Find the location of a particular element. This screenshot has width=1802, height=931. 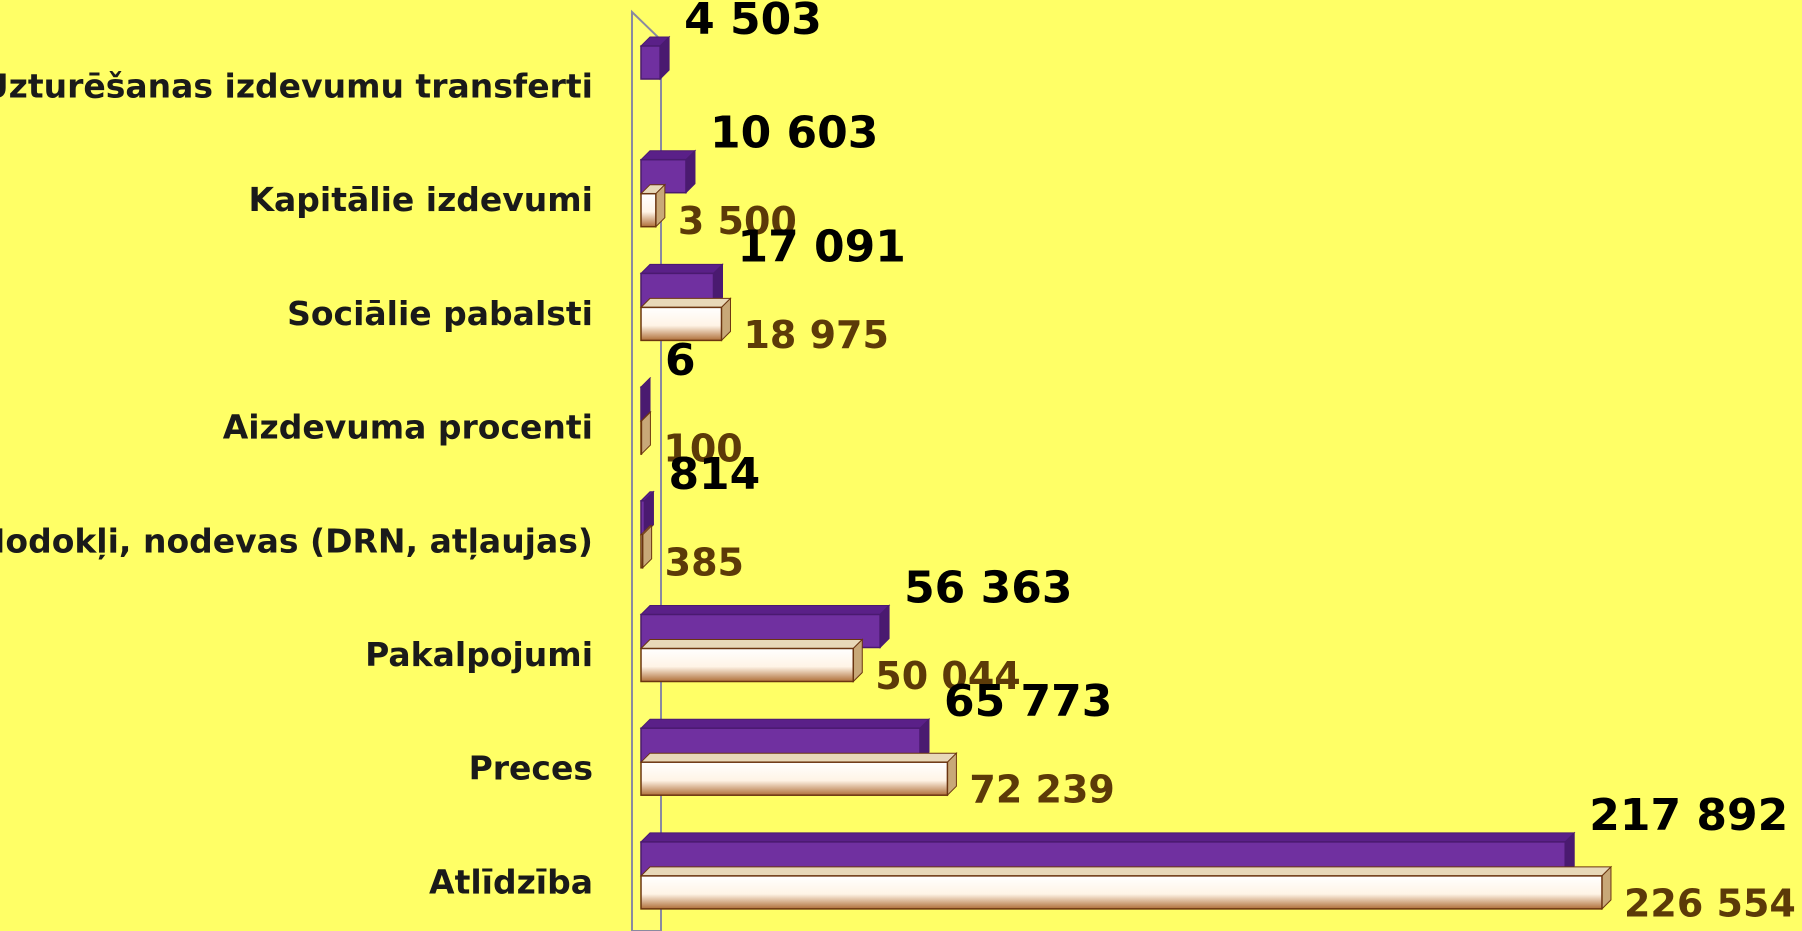

axis-wall is located at coordinates (646, 470).